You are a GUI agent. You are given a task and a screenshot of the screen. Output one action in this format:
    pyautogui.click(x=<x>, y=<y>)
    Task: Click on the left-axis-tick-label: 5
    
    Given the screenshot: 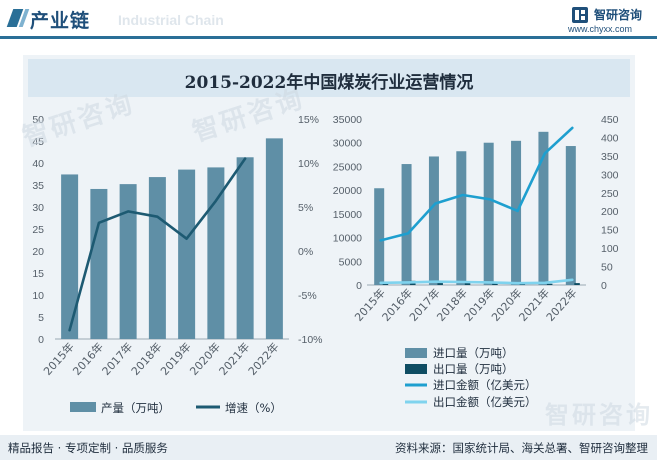 What is the action you would take?
    pyautogui.click(x=41, y=318)
    